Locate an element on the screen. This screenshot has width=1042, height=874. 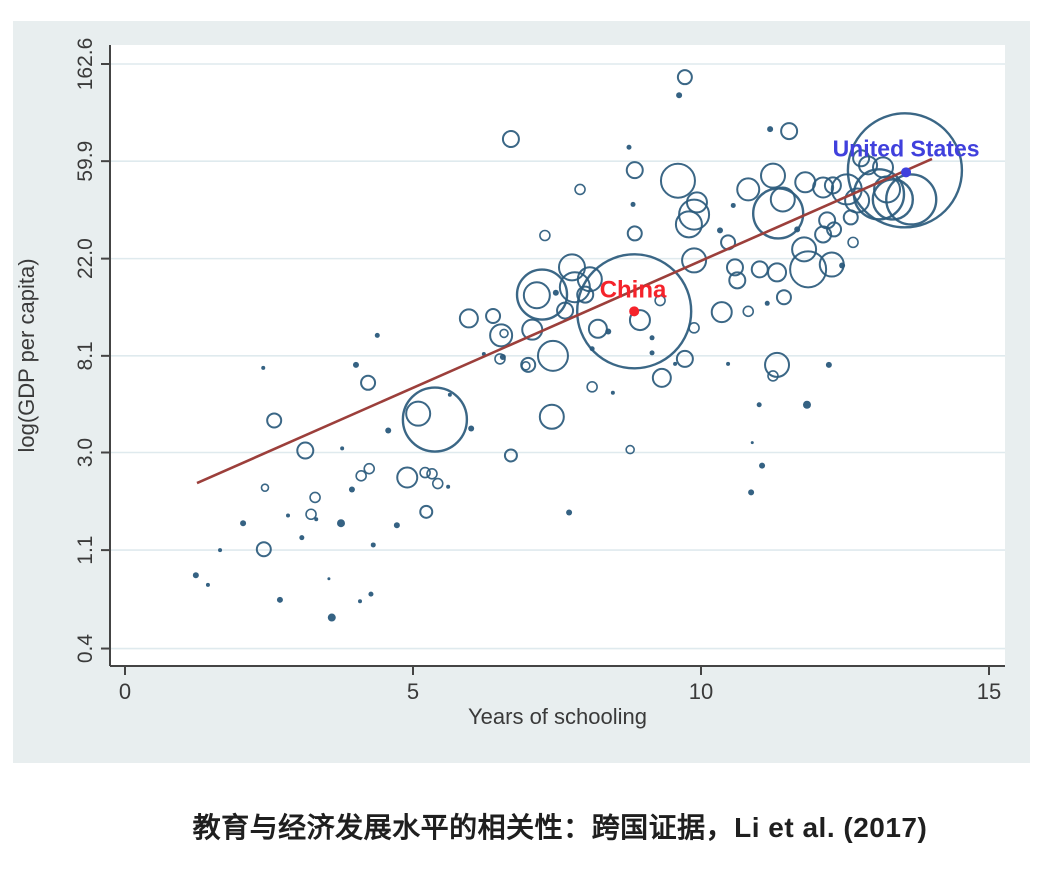
china-marker is located at coordinates (634, 311).